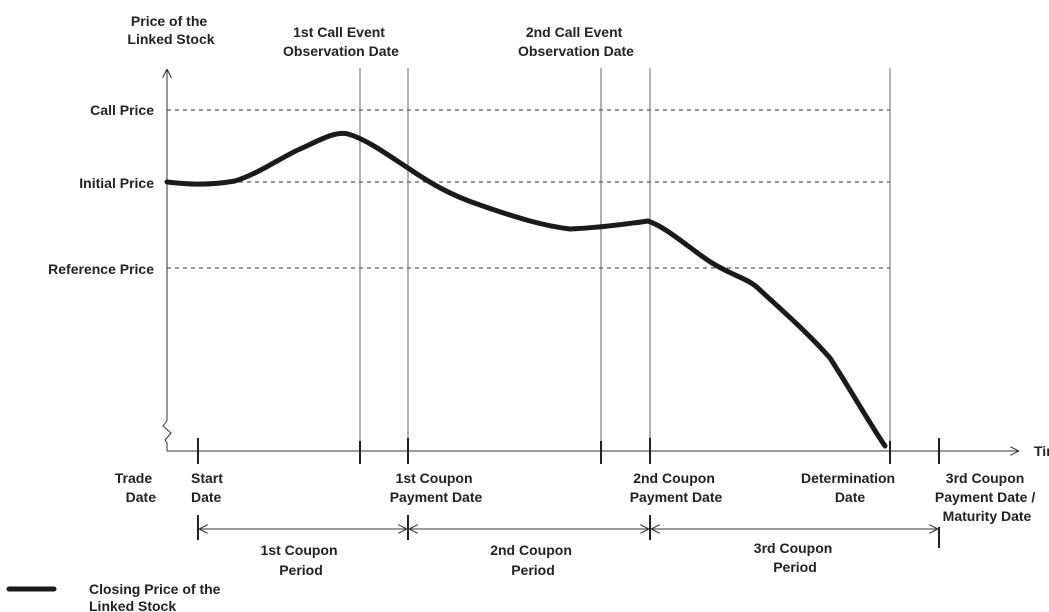 This screenshot has width=1049, height=612. What do you see at coordinates (533, 560) in the screenshot?
I see `second-coupon-period-label: 2nd Coupon Period` at bounding box center [533, 560].